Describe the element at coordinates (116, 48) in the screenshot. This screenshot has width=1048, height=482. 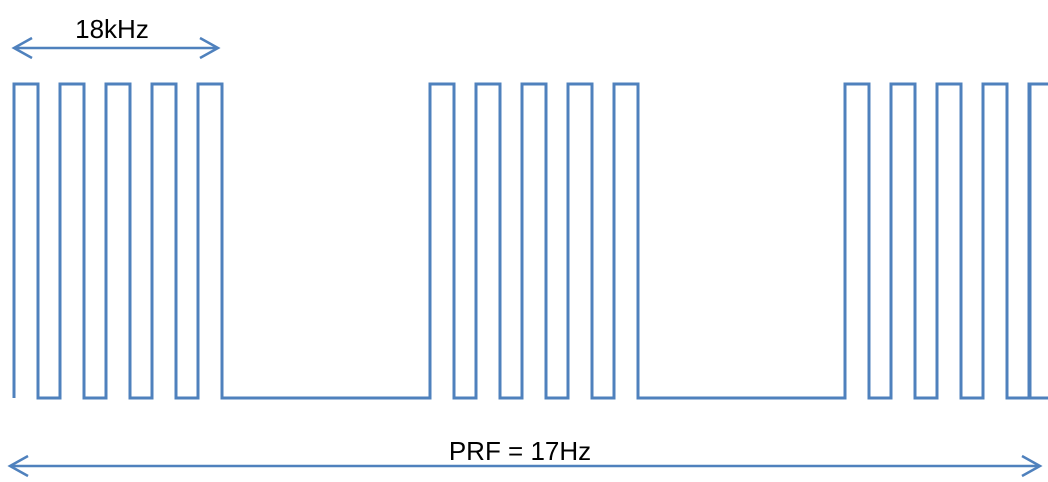
I see `pulse-period-arrow` at that location.